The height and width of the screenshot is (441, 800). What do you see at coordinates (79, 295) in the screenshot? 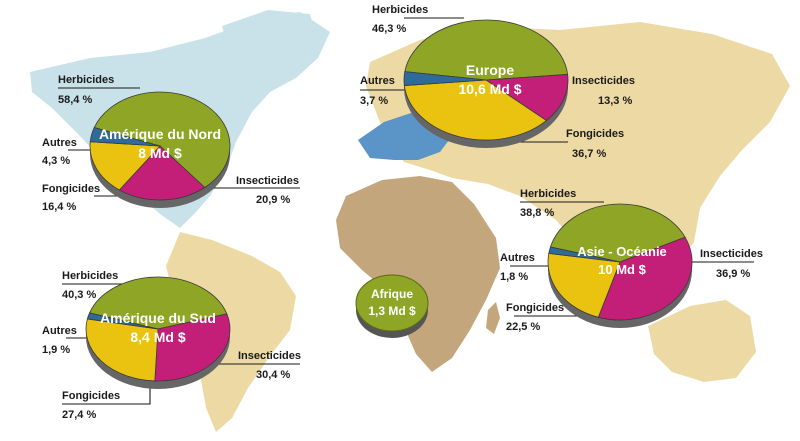
I see `sa-herbicides-value: 40,3 %` at bounding box center [79, 295].